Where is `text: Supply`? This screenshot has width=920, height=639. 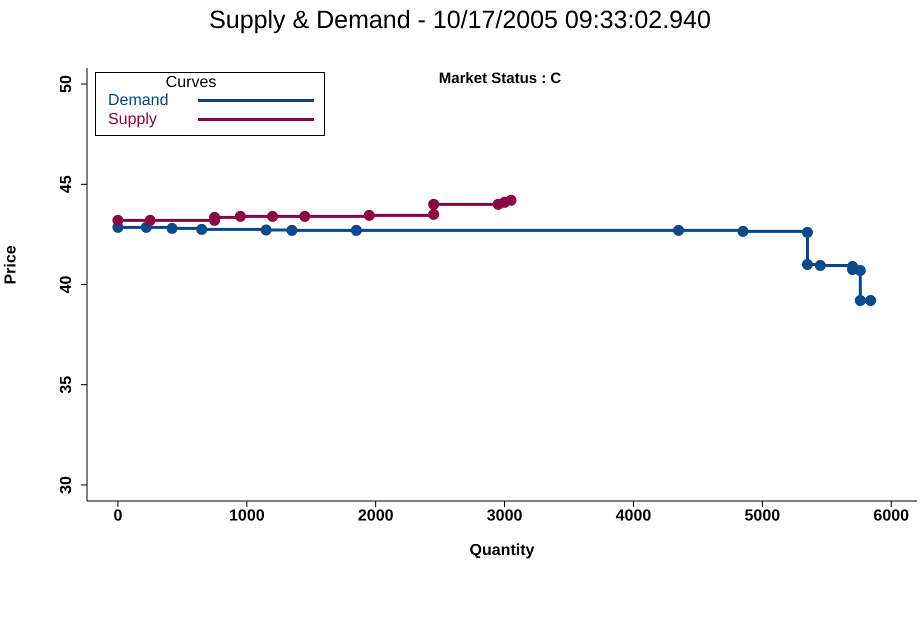
text: Supply is located at coordinates (133, 119).